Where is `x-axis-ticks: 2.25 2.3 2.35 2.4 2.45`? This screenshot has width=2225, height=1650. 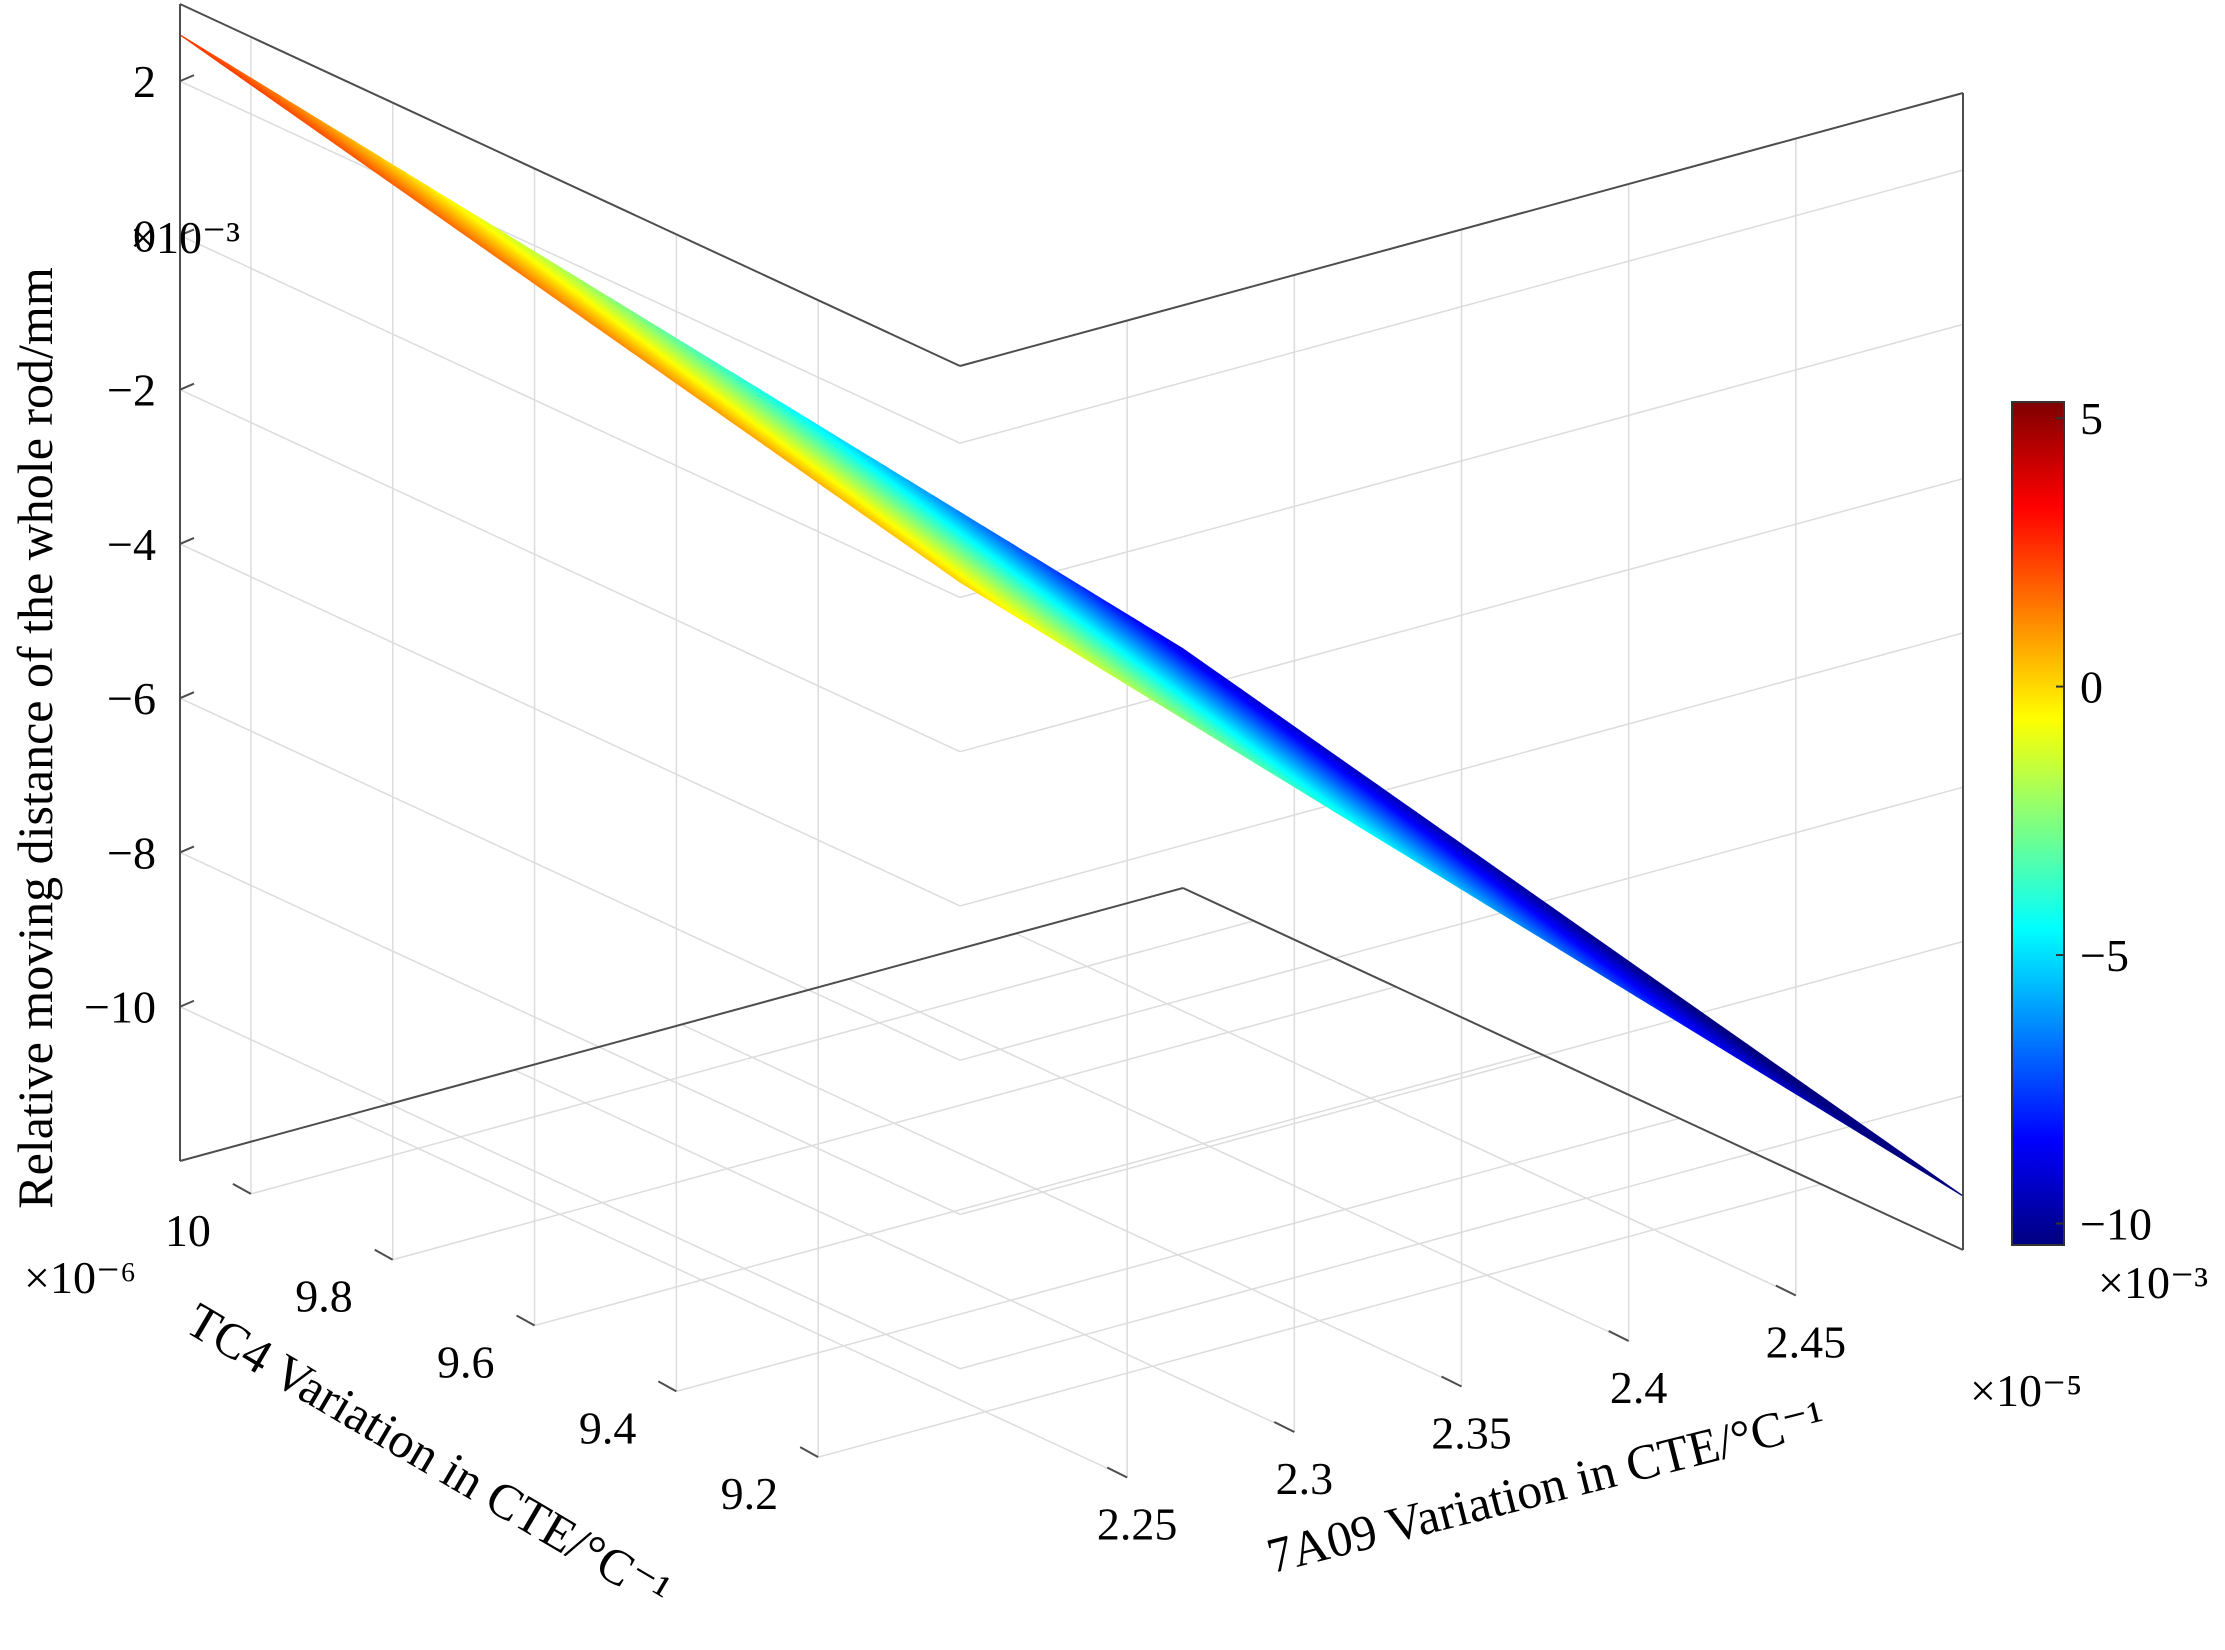
x-axis-ticks: 2.25 2.3 2.35 2.4 2.45 is located at coordinates (1472, 1417).